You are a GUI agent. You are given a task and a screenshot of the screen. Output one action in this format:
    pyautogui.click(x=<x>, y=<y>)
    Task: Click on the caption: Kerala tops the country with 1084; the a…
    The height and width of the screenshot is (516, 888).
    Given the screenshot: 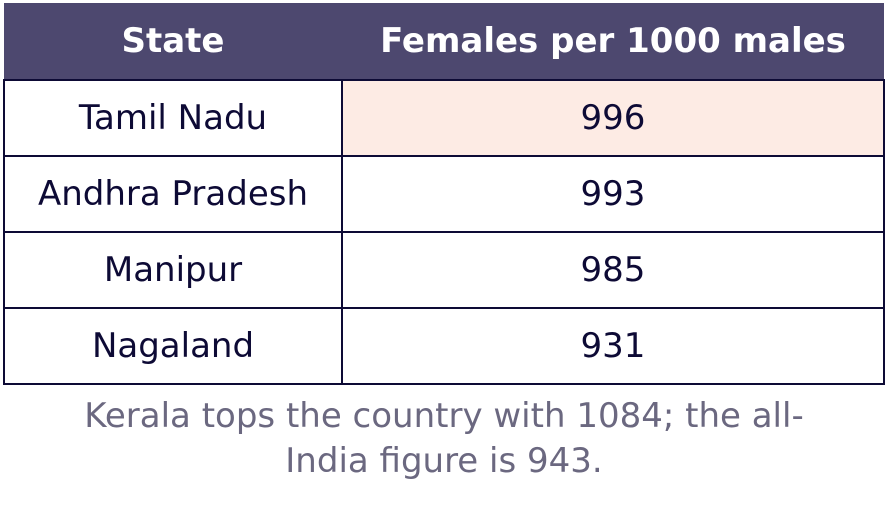 What is the action you would take?
    pyautogui.click(x=444, y=438)
    